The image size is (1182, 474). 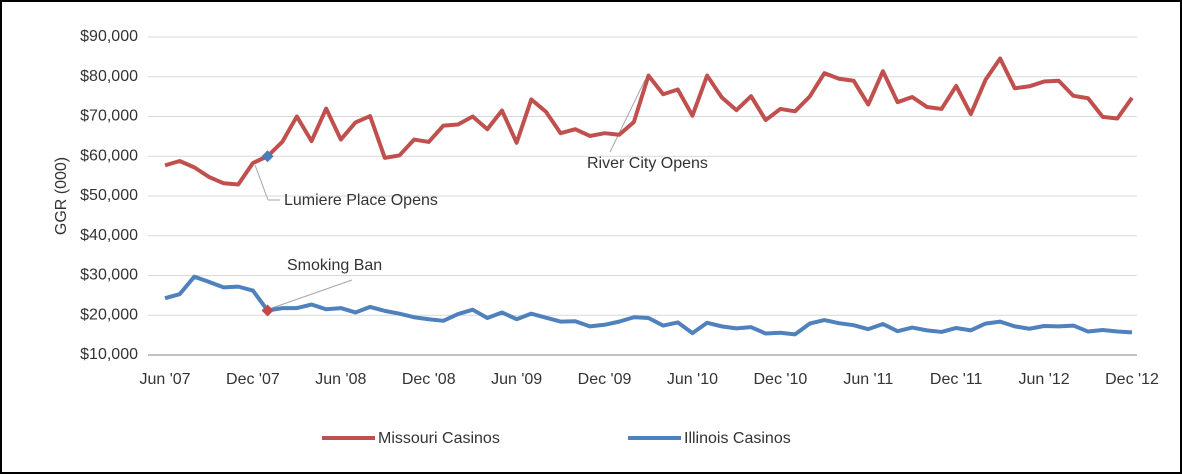 I want to click on y-tick-label: $60,000, so click(x=109, y=155).